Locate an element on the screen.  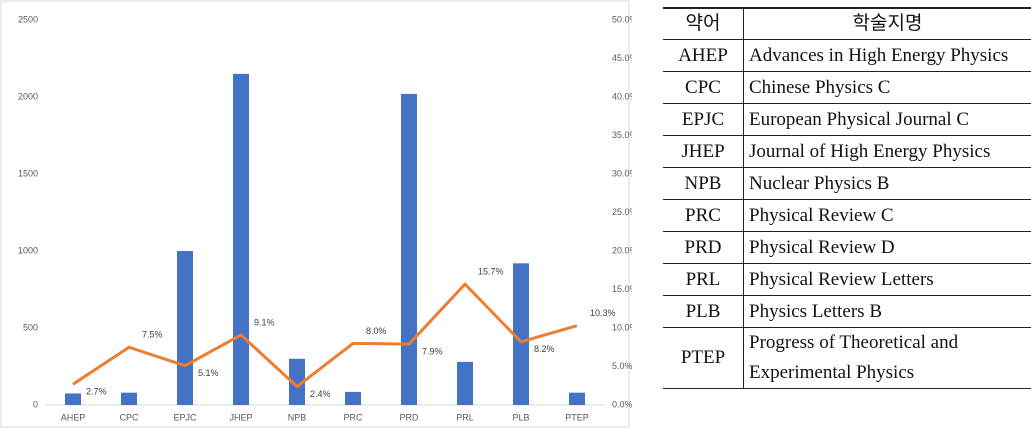
table-row: EPJC European Physical Journal C is located at coordinates (847, 119).